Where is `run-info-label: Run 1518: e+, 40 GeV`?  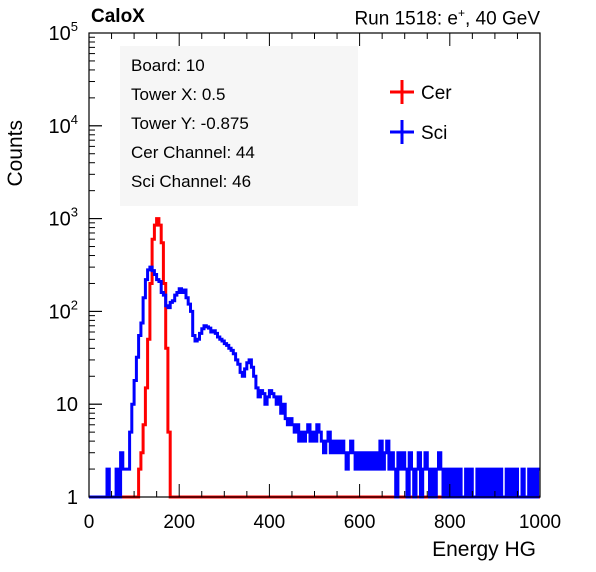 run-info-label: Run 1518: e+, 40 GeV is located at coordinates (447, 18).